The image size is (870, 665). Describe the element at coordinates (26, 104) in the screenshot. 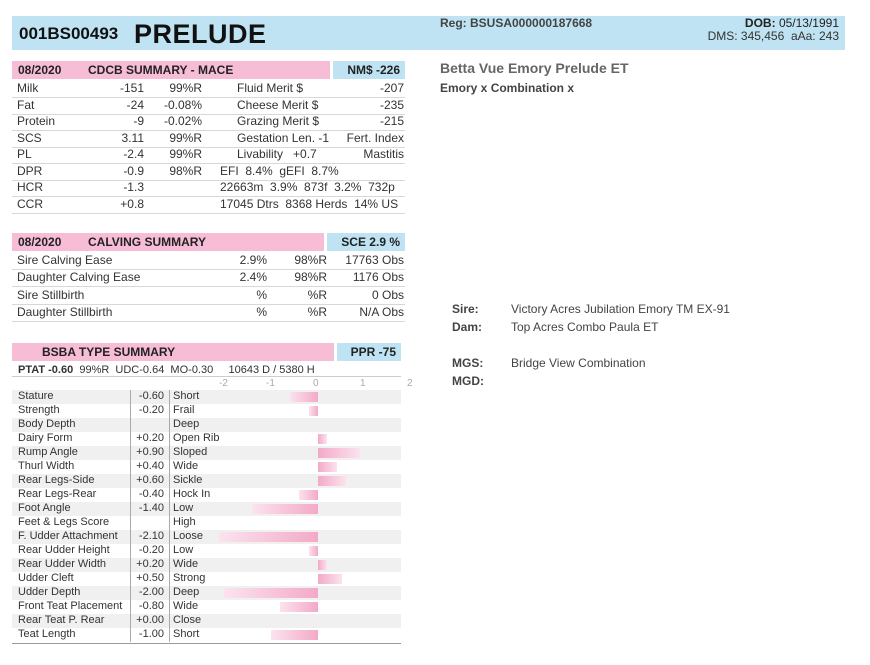

I see `trait-name: Fat` at that location.